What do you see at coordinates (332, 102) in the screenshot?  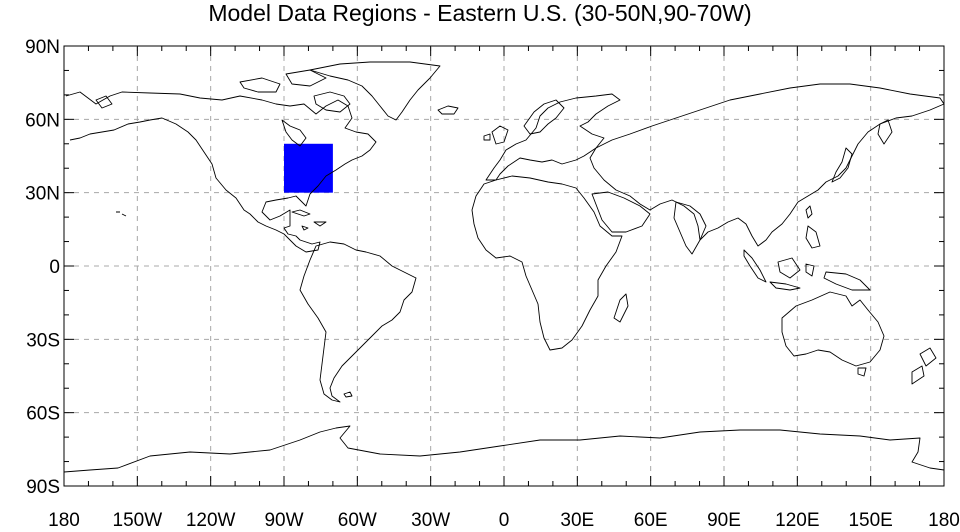 I see `coastline-baffin-island` at bounding box center [332, 102].